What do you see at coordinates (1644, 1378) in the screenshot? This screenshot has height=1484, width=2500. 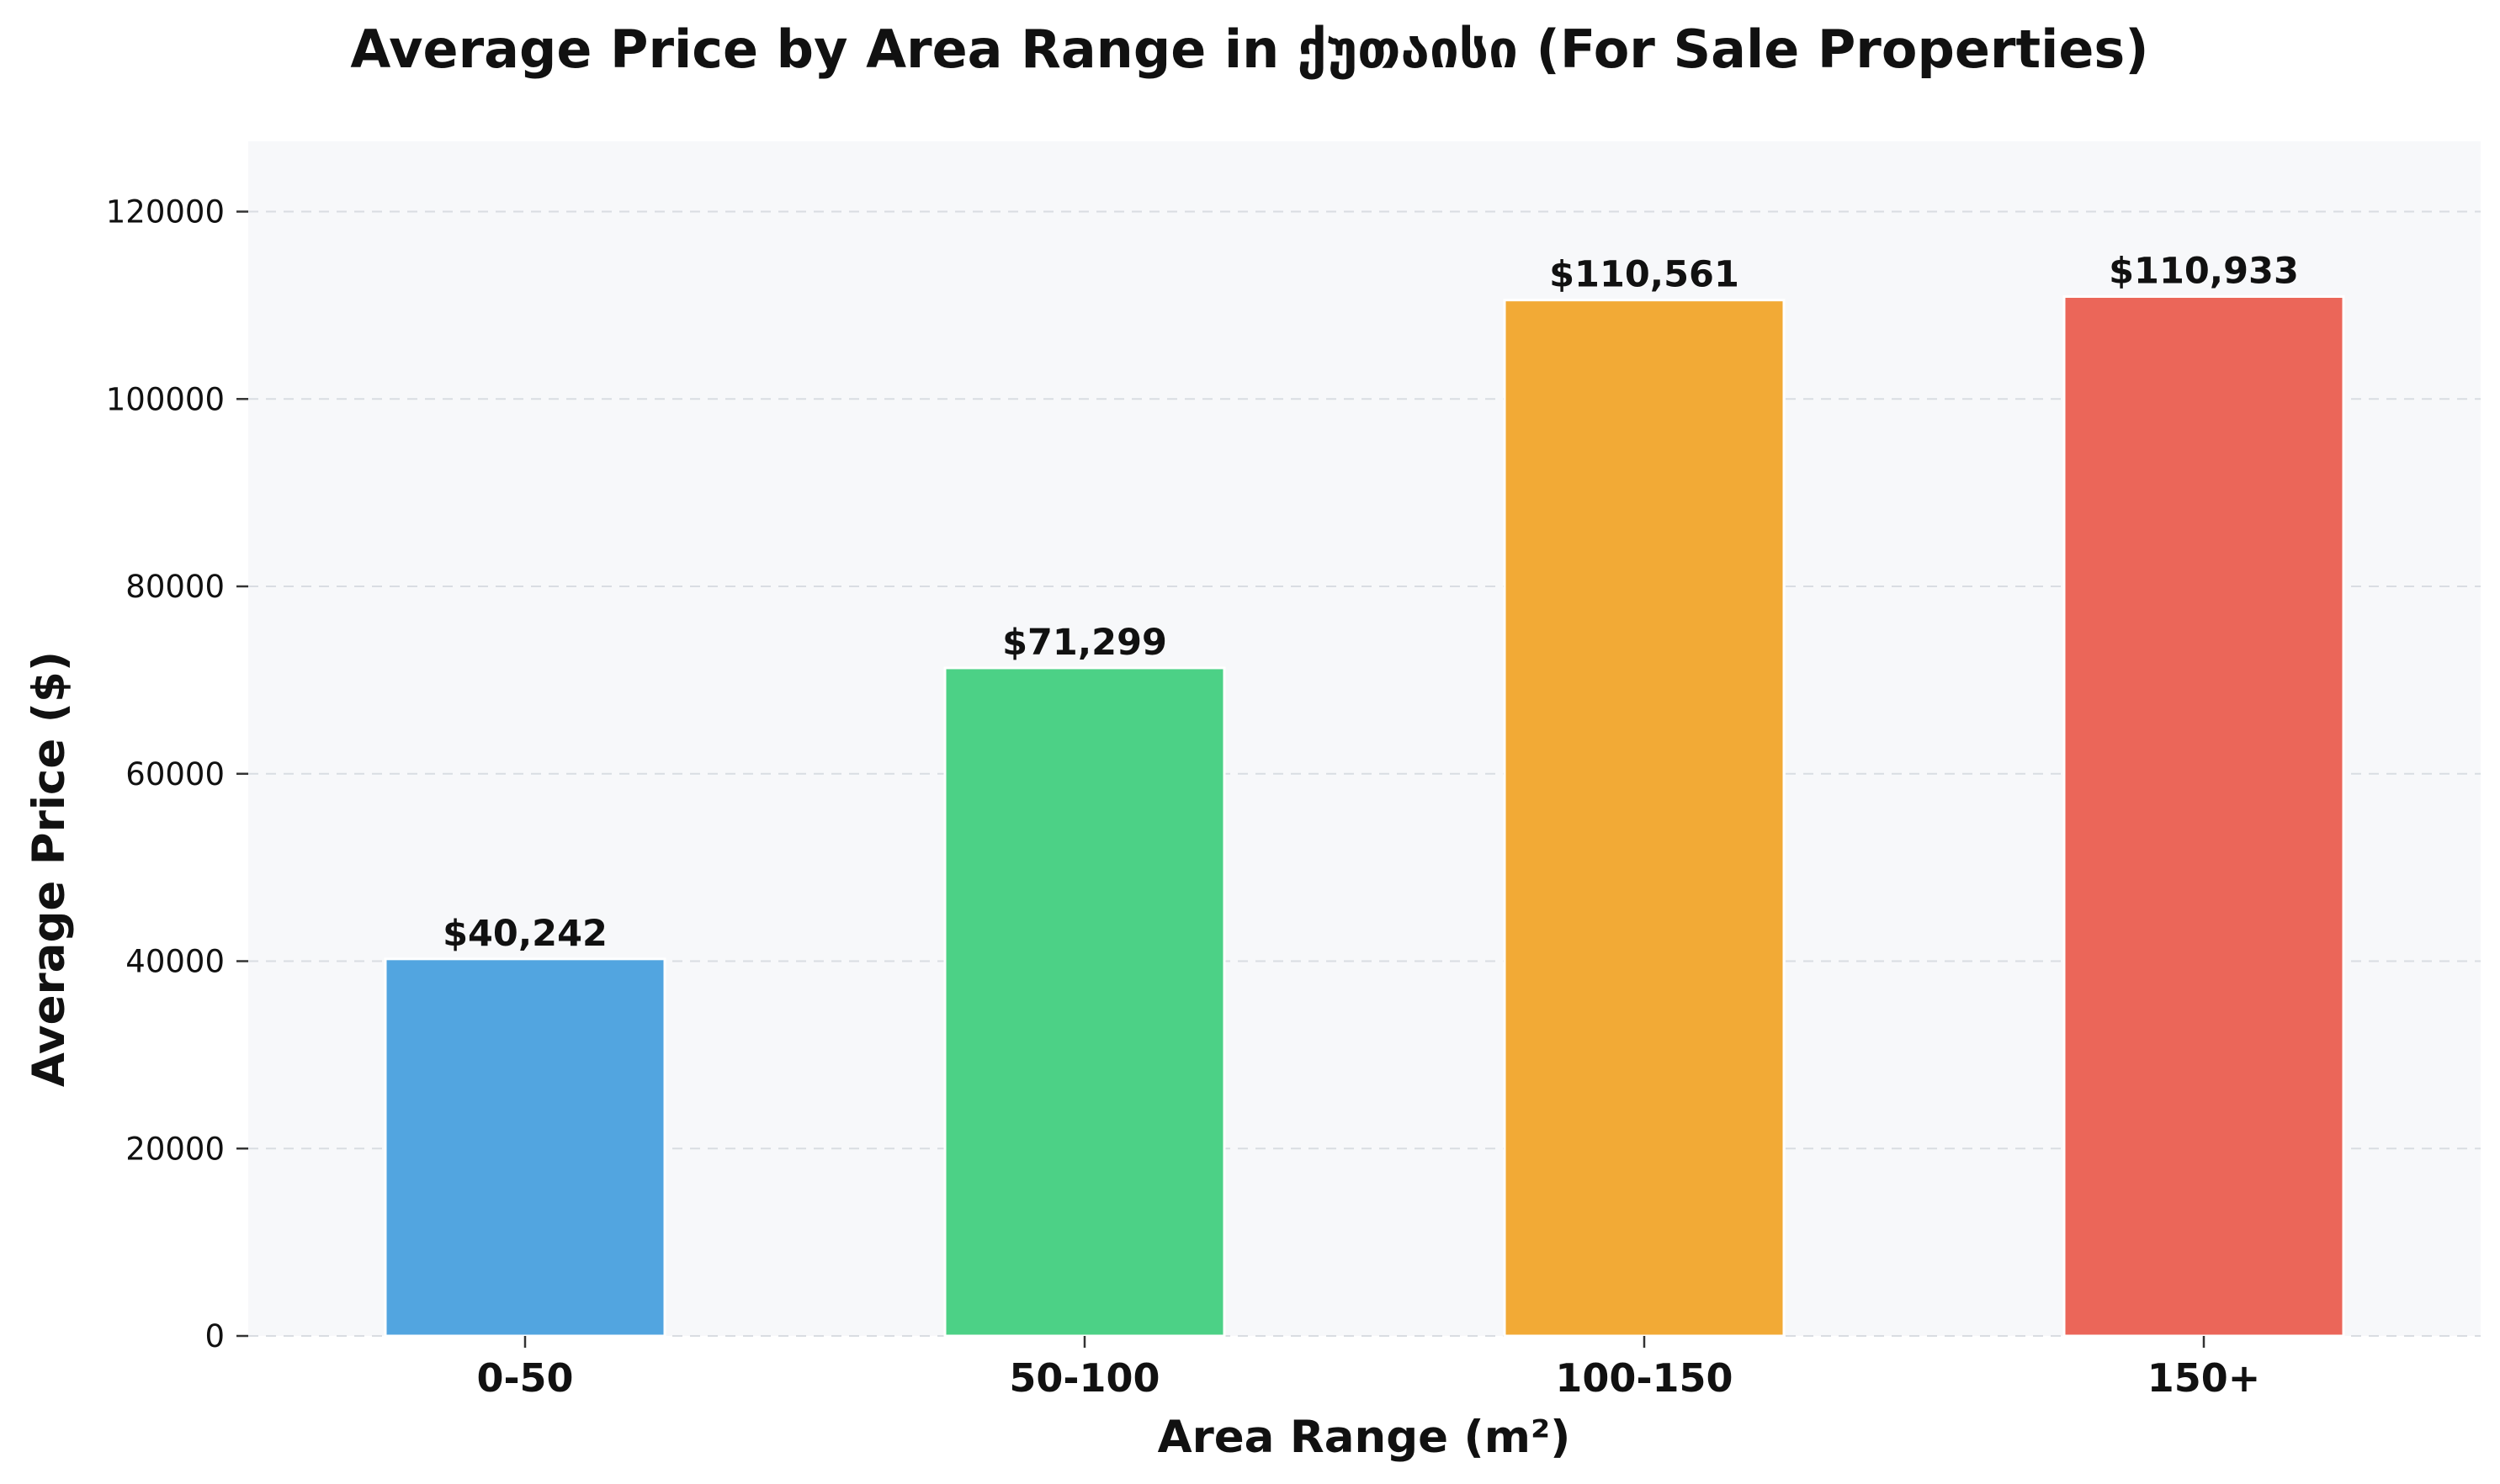 I see `x-tick-label: 100-150` at bounding box center [1644, 1378].